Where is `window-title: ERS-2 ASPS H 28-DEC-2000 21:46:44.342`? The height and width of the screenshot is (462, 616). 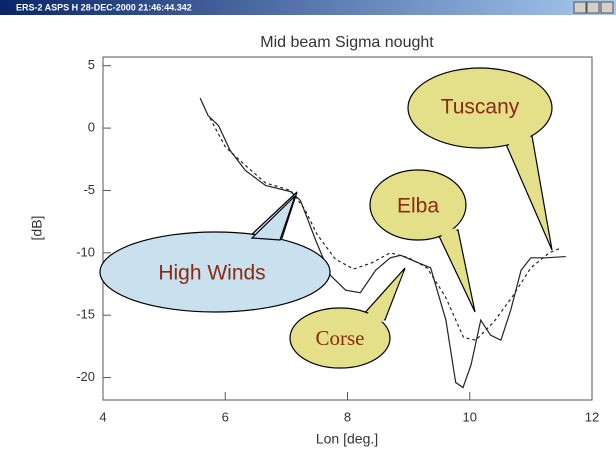 window-title: ERS-2 ASPS H 28-DEC-2000 21:46:44.342 is located at coordinates (104, 7).